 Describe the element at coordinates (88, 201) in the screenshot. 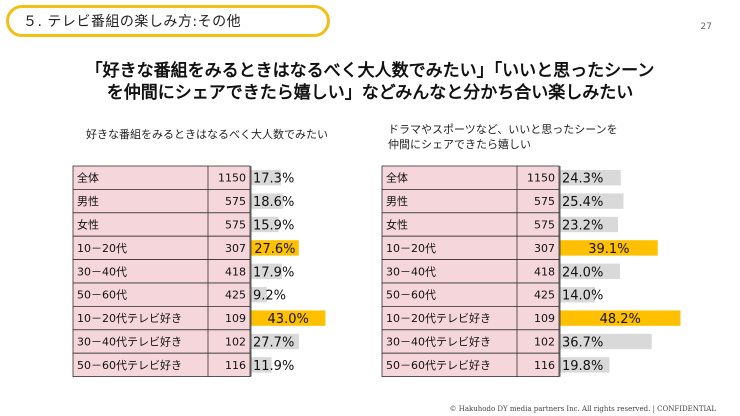

I see `left-category-label: 男性` at that location.